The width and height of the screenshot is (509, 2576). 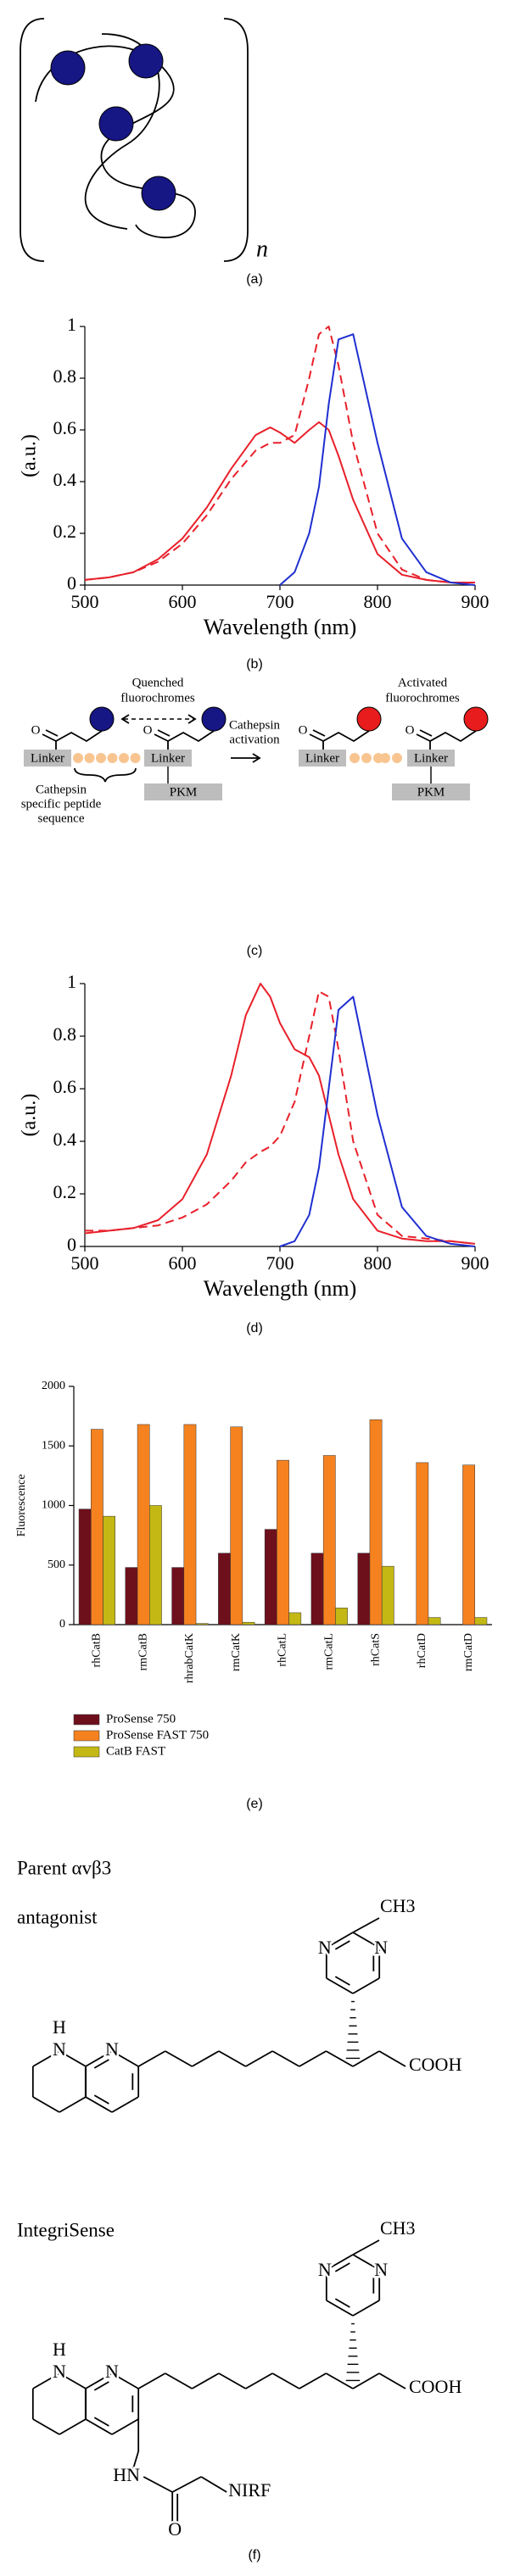 I want to click on y-tick-label: 0.4, so click(x=65, y=479).